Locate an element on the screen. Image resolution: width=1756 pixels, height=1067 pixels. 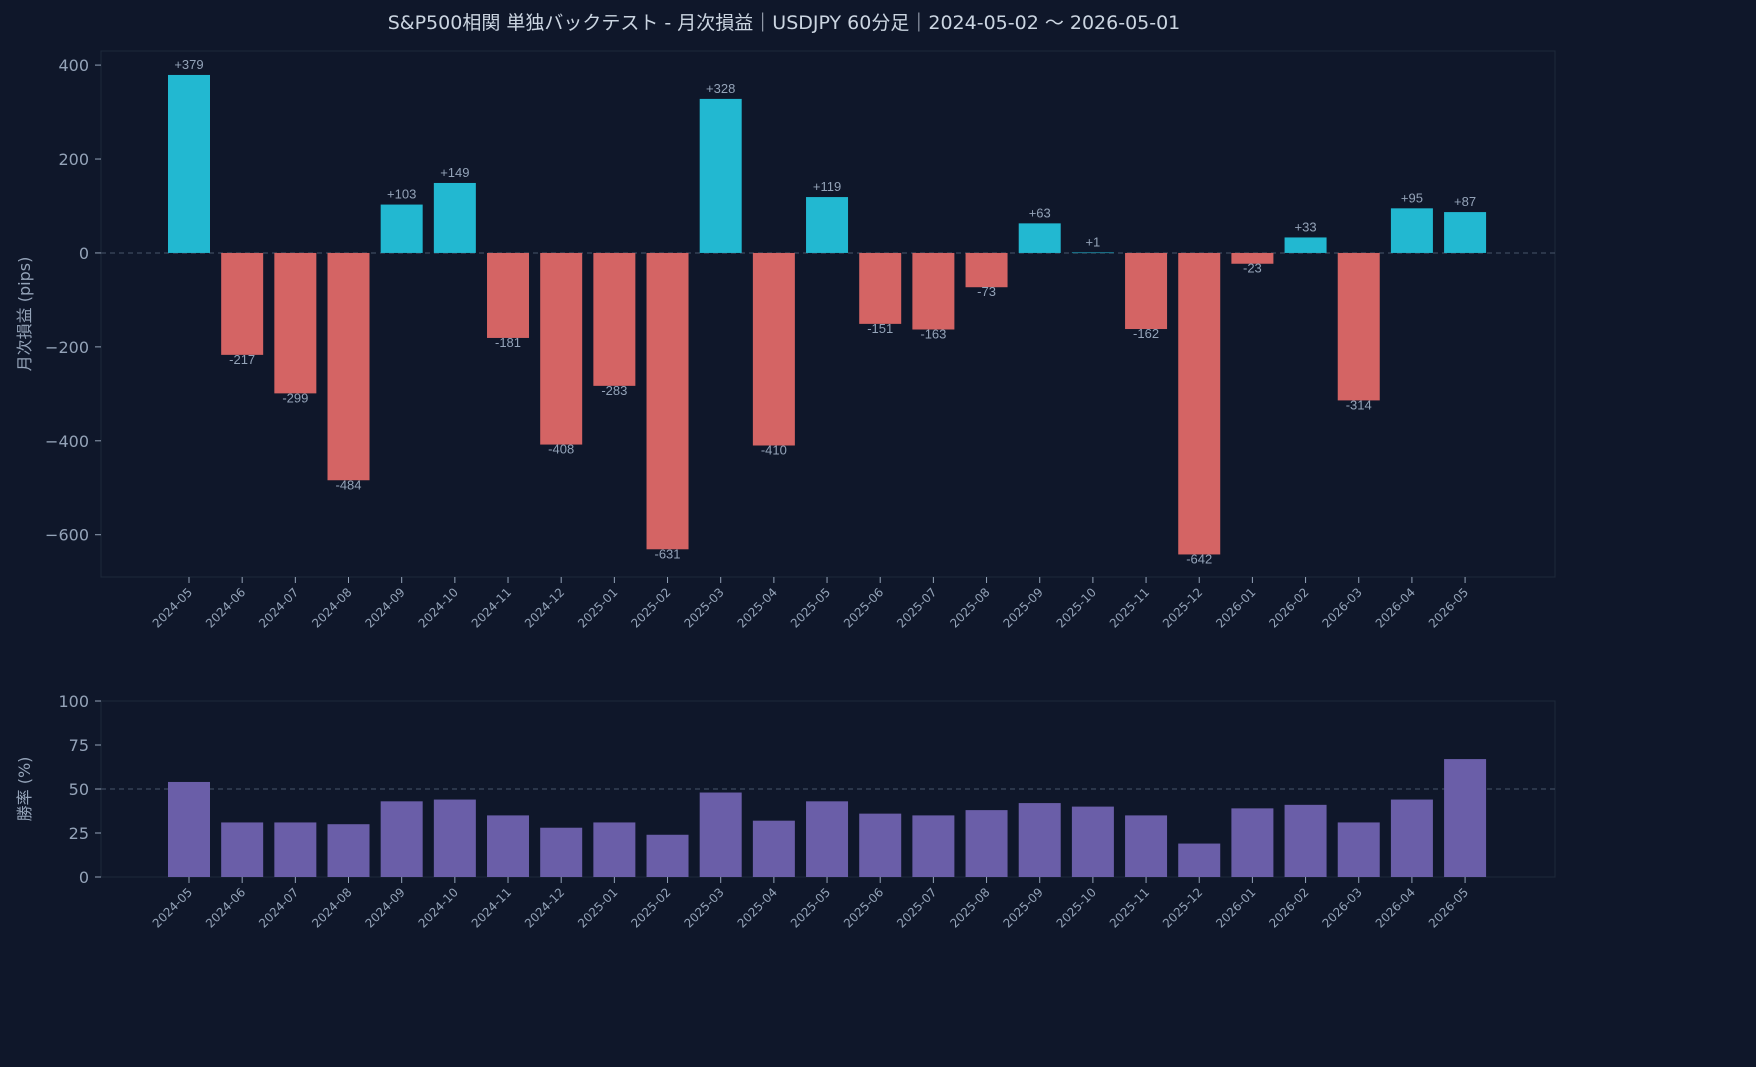
winrate-xtick-label: 2025-05 is located at coordinates (810, 907).